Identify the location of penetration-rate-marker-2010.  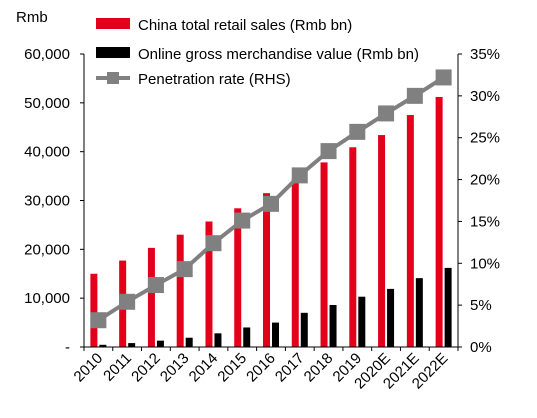
(98, 320).